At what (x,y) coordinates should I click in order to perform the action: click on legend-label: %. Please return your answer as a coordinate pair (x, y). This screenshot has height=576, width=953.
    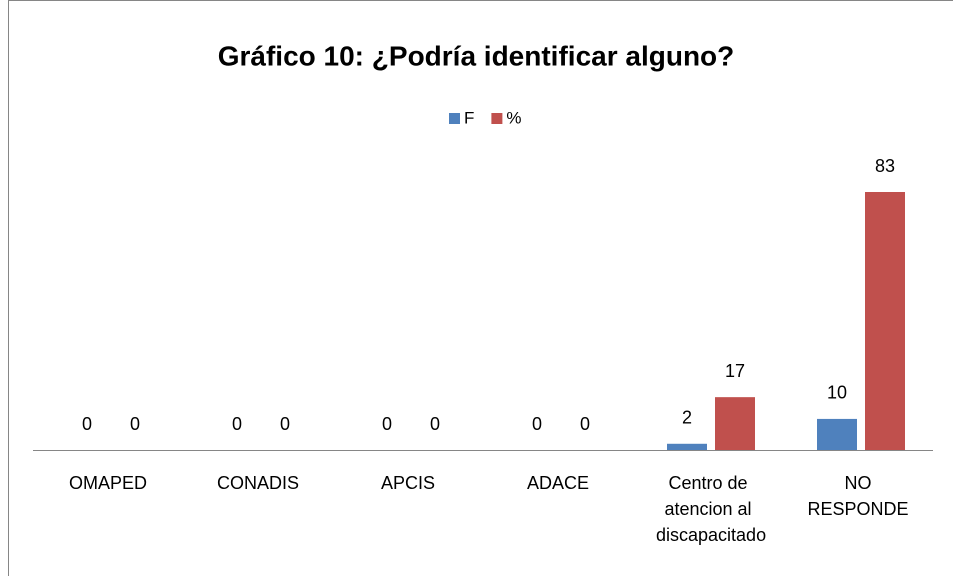
    Looking at the image, I should click on (513, 117).